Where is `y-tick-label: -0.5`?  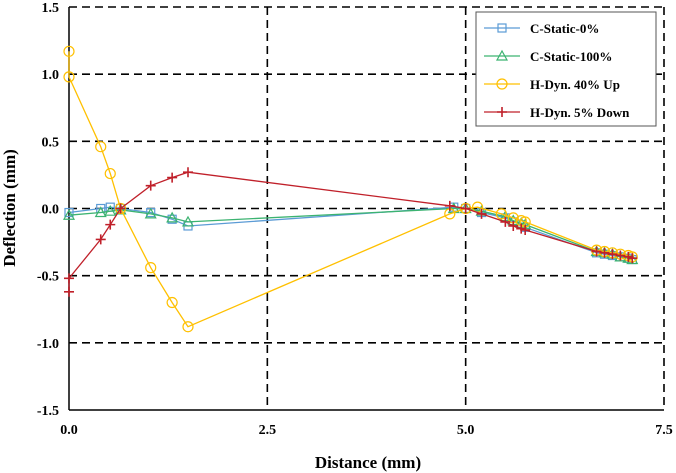
y-tick-label: -0.5 is located at coordinates (48, 277).